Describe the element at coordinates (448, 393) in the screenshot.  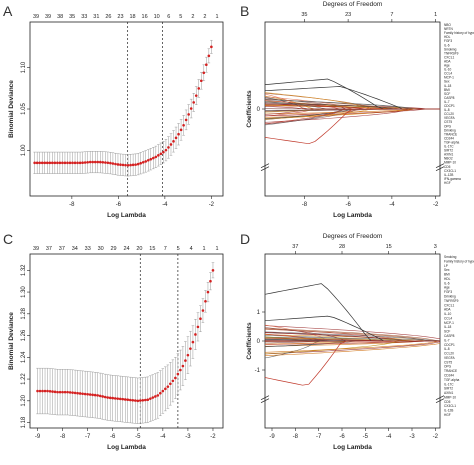
I see `path-legend-label: AXIN1` at that location.